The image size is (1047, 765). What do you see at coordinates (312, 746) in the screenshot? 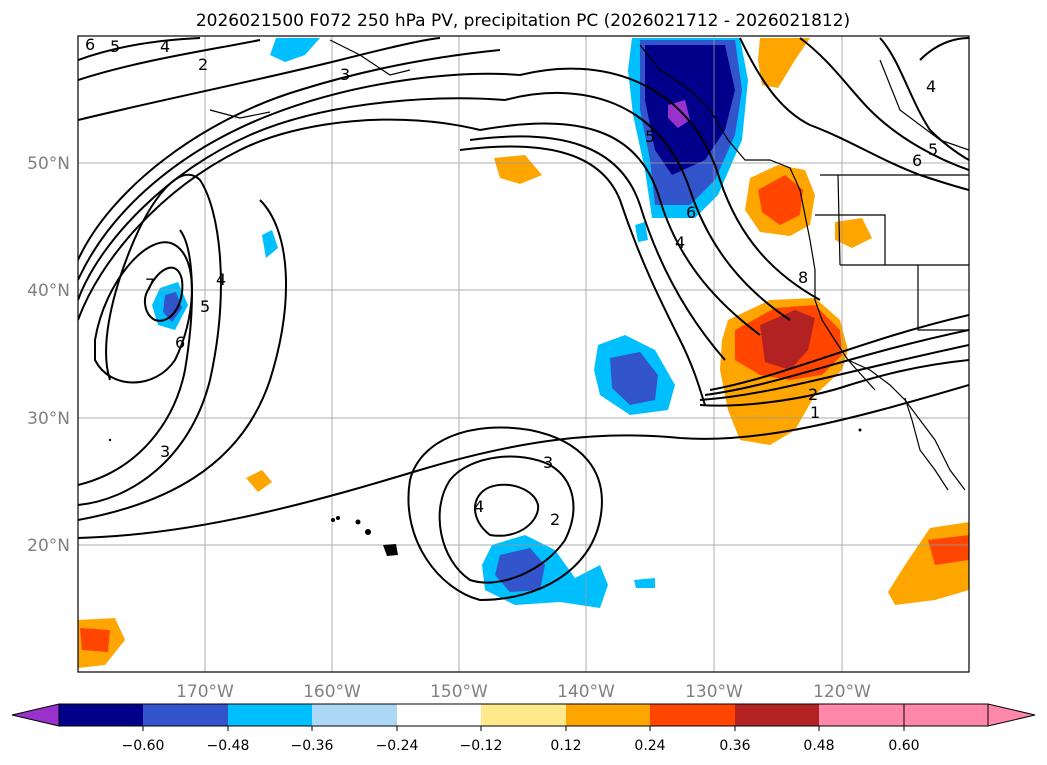
I see `colorbar-tick: −0.36` at bounding box center [312, 746].